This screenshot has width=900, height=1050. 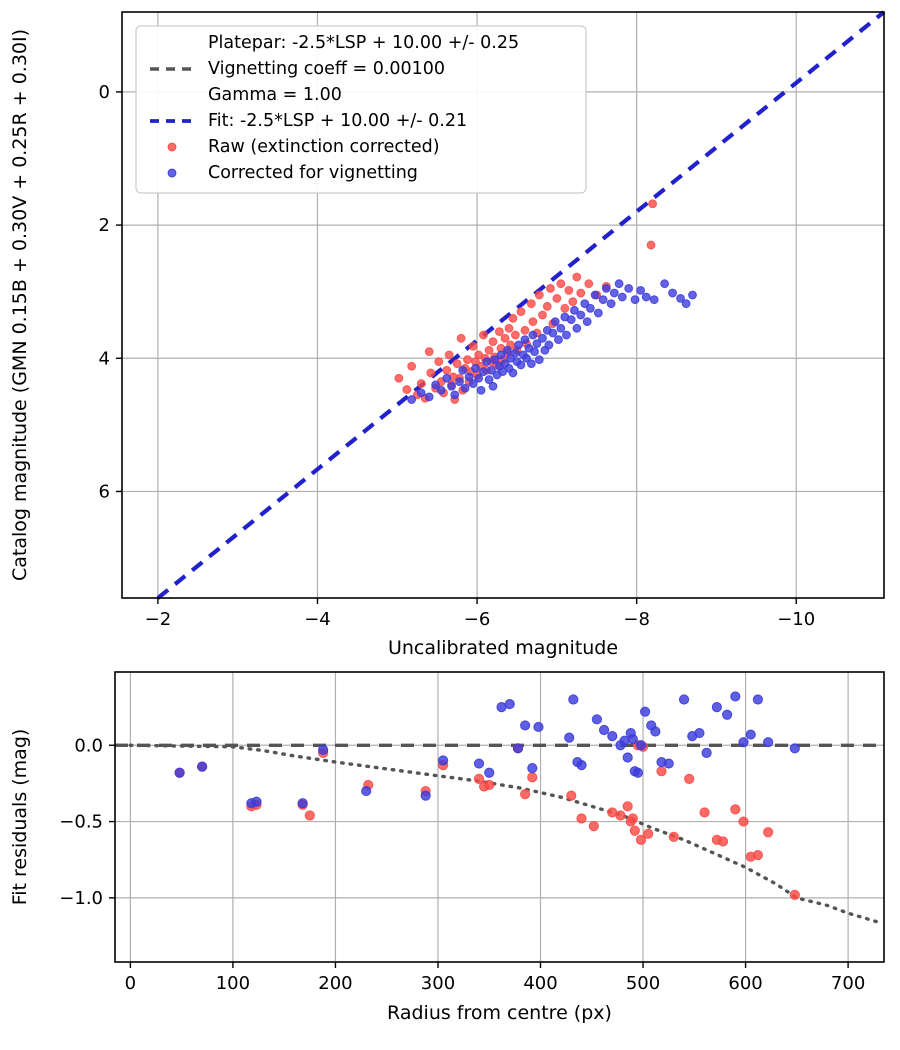 I want to click on x-tick-label: −10, so click(x=796, y=619).